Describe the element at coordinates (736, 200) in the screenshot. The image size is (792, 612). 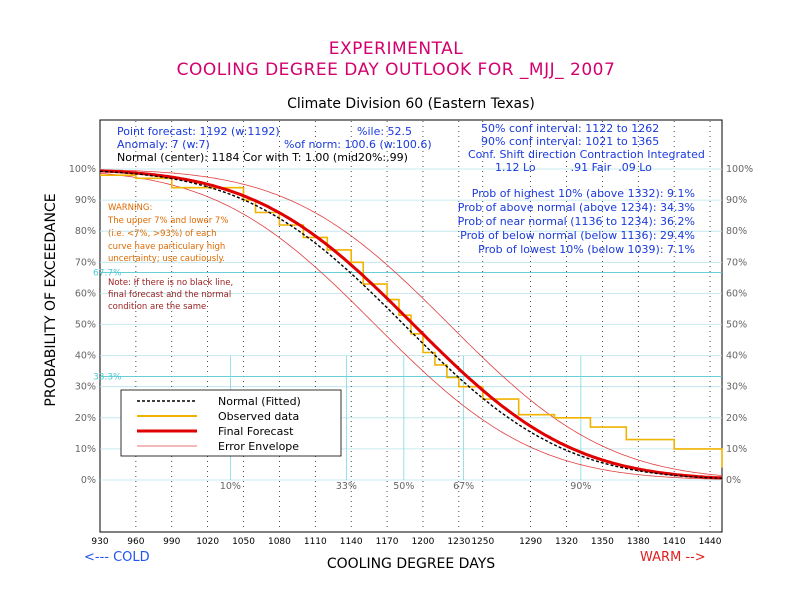
I see `y-tick-right-90: 90%` at that location.